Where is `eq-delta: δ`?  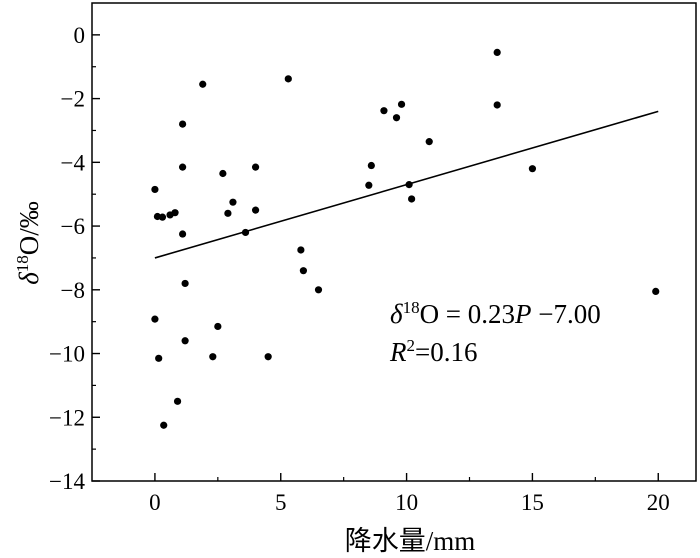 eq-delta: δ is located at coordinates (396, 314).